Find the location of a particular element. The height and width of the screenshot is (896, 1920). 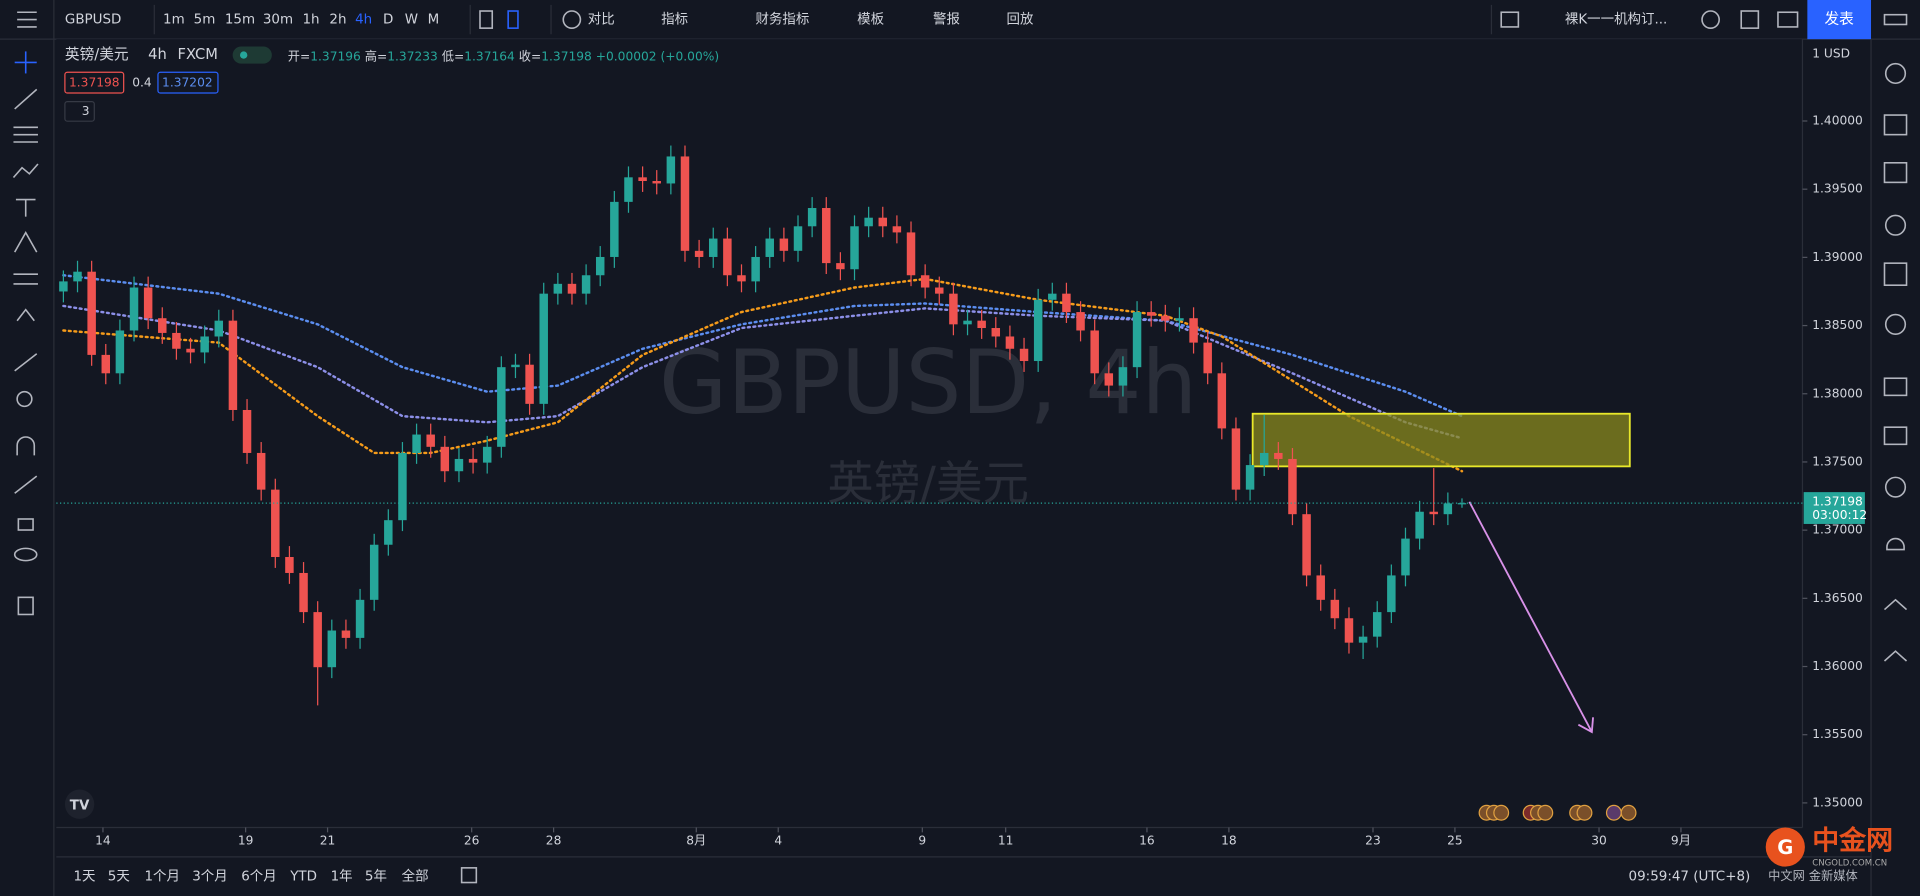

interval-button: 15m is located at coordinates (240, 20).